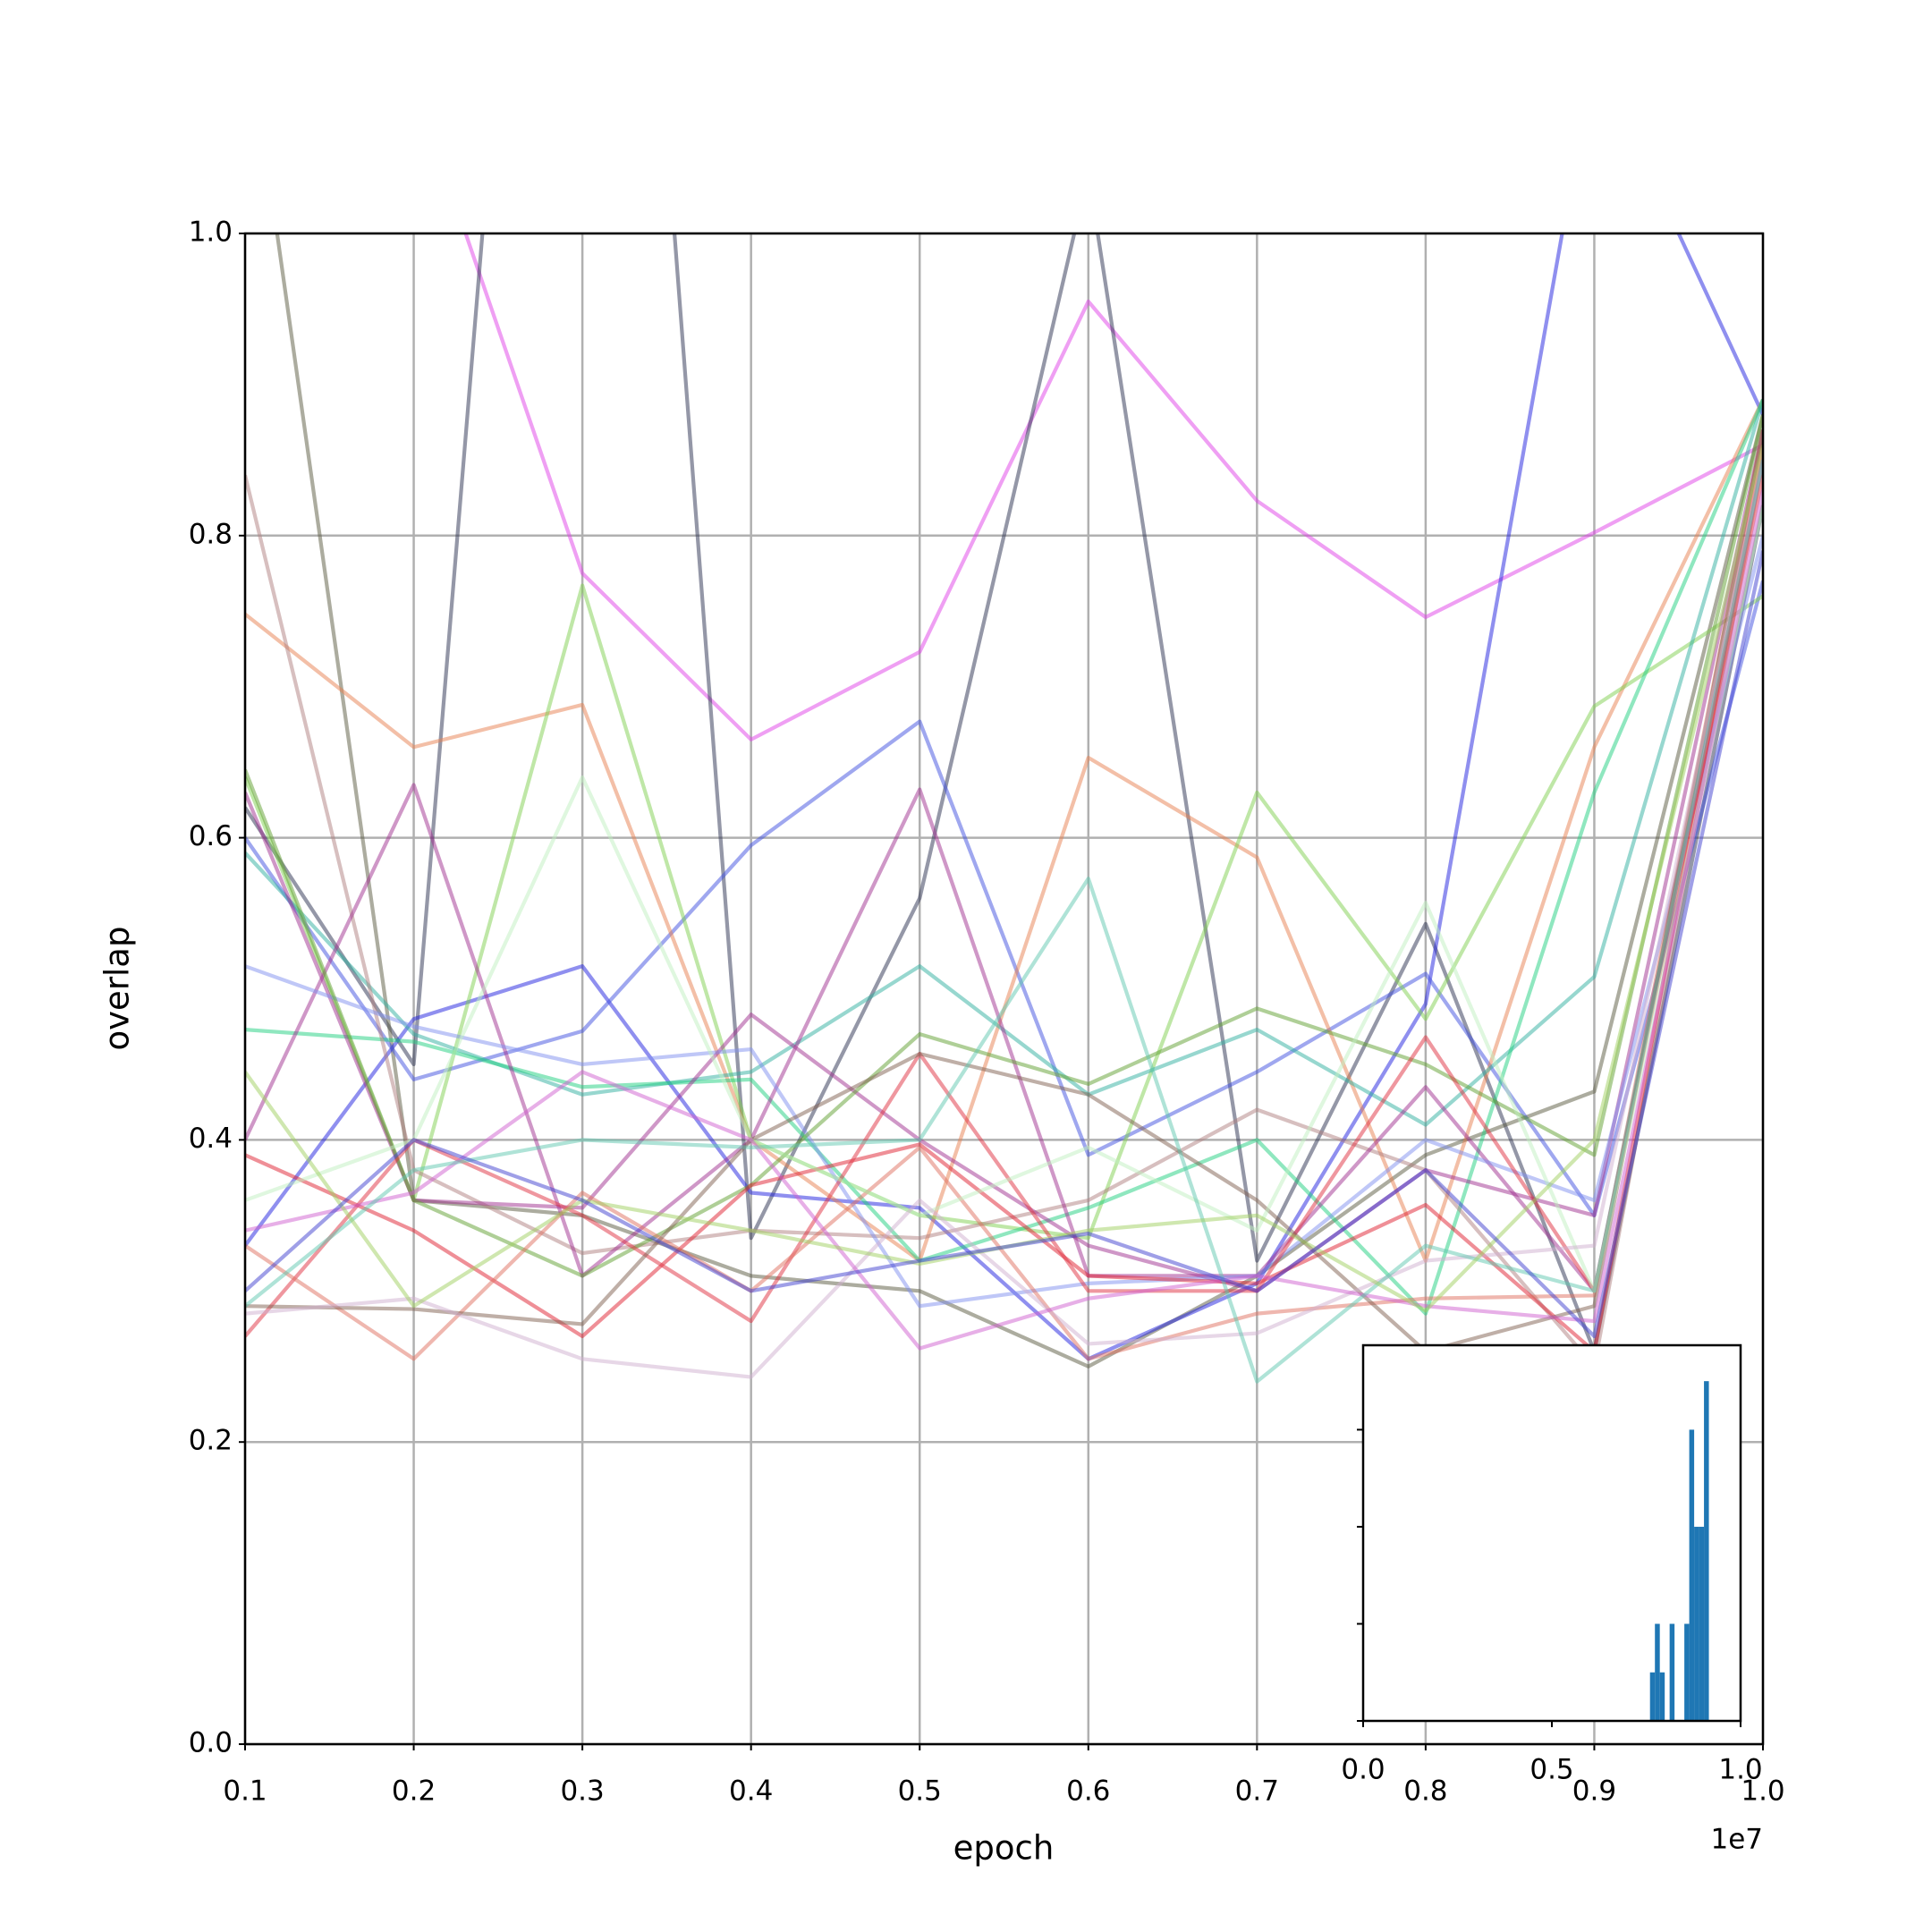 The height and width of the screenshot is (1932, 1932). I want to click on inset-frame, so click(1551, 1533).